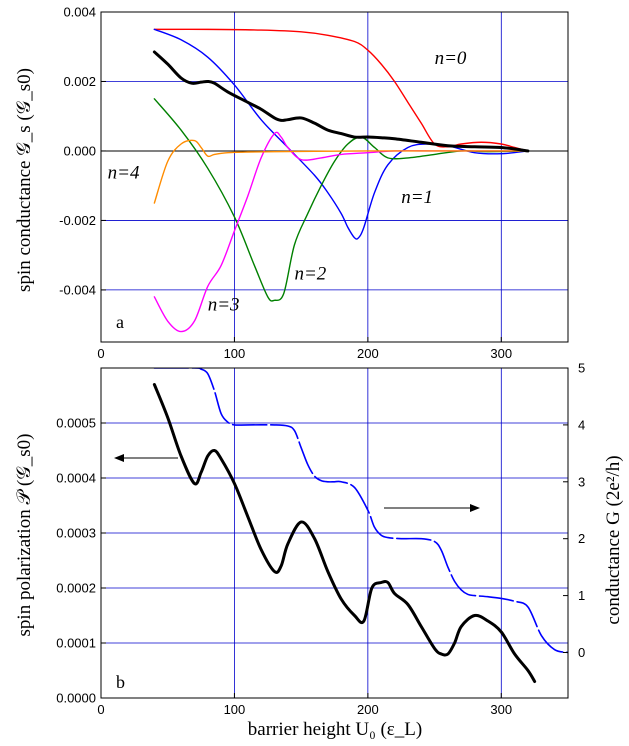 The image size is (629, 746). What do you see at coordinates (79, 81) in the screenshot?
I see `y-tick-label: 0.002` at bounding box center [79, 81].